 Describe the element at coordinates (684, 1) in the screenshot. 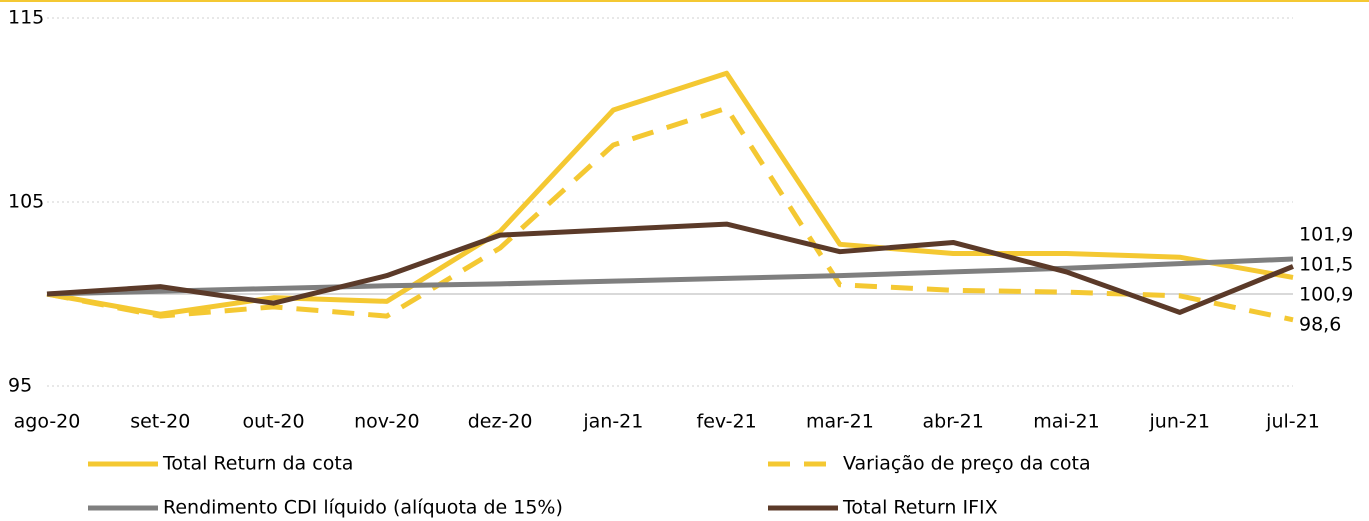

I see `top-border` at that location.